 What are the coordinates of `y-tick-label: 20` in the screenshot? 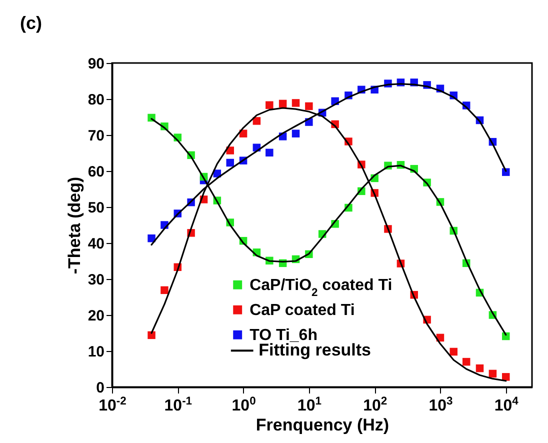 It's located at (96, 316).